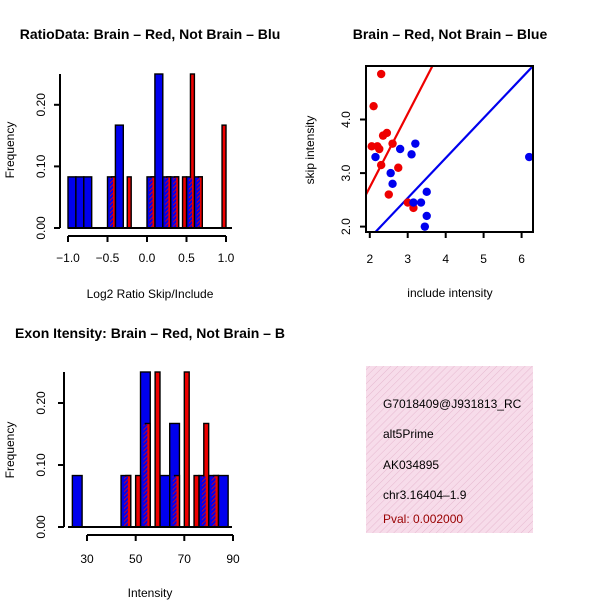 This screenshot has width=600, height=600. Describe the element at coordinates (423, 519) in the screenshot. I see `p-value: Pval: 0.002000` at that location.